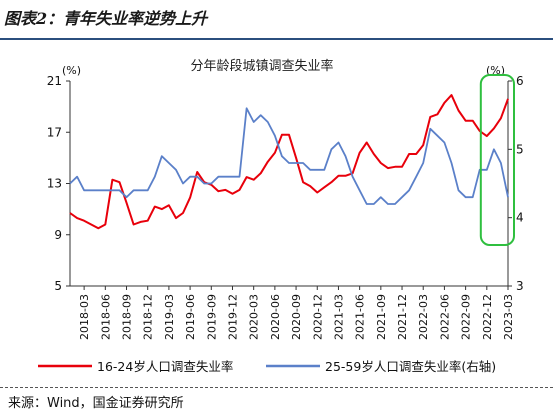 The image size is (553, 419). I want to click on left-axis-tick-label: 5, so click(58, 286).